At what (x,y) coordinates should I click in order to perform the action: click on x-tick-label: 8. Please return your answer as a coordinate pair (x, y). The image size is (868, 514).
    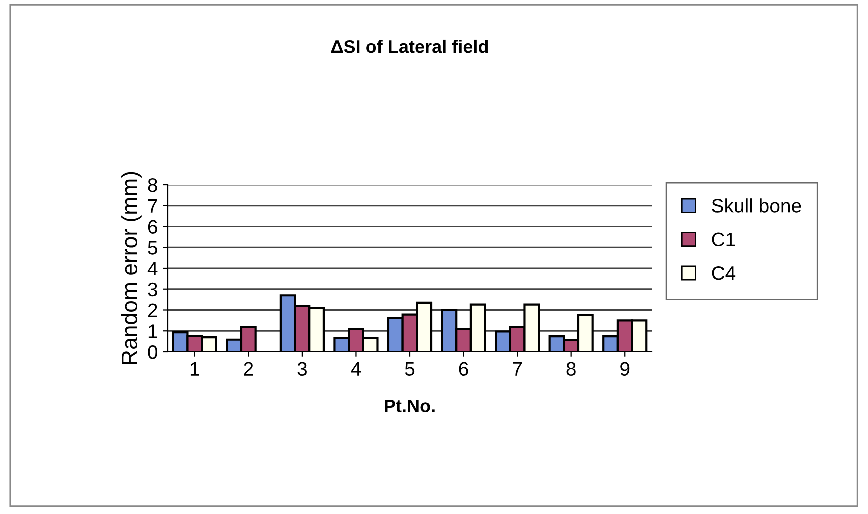
    Looking at the image, I should click on (571, 369).